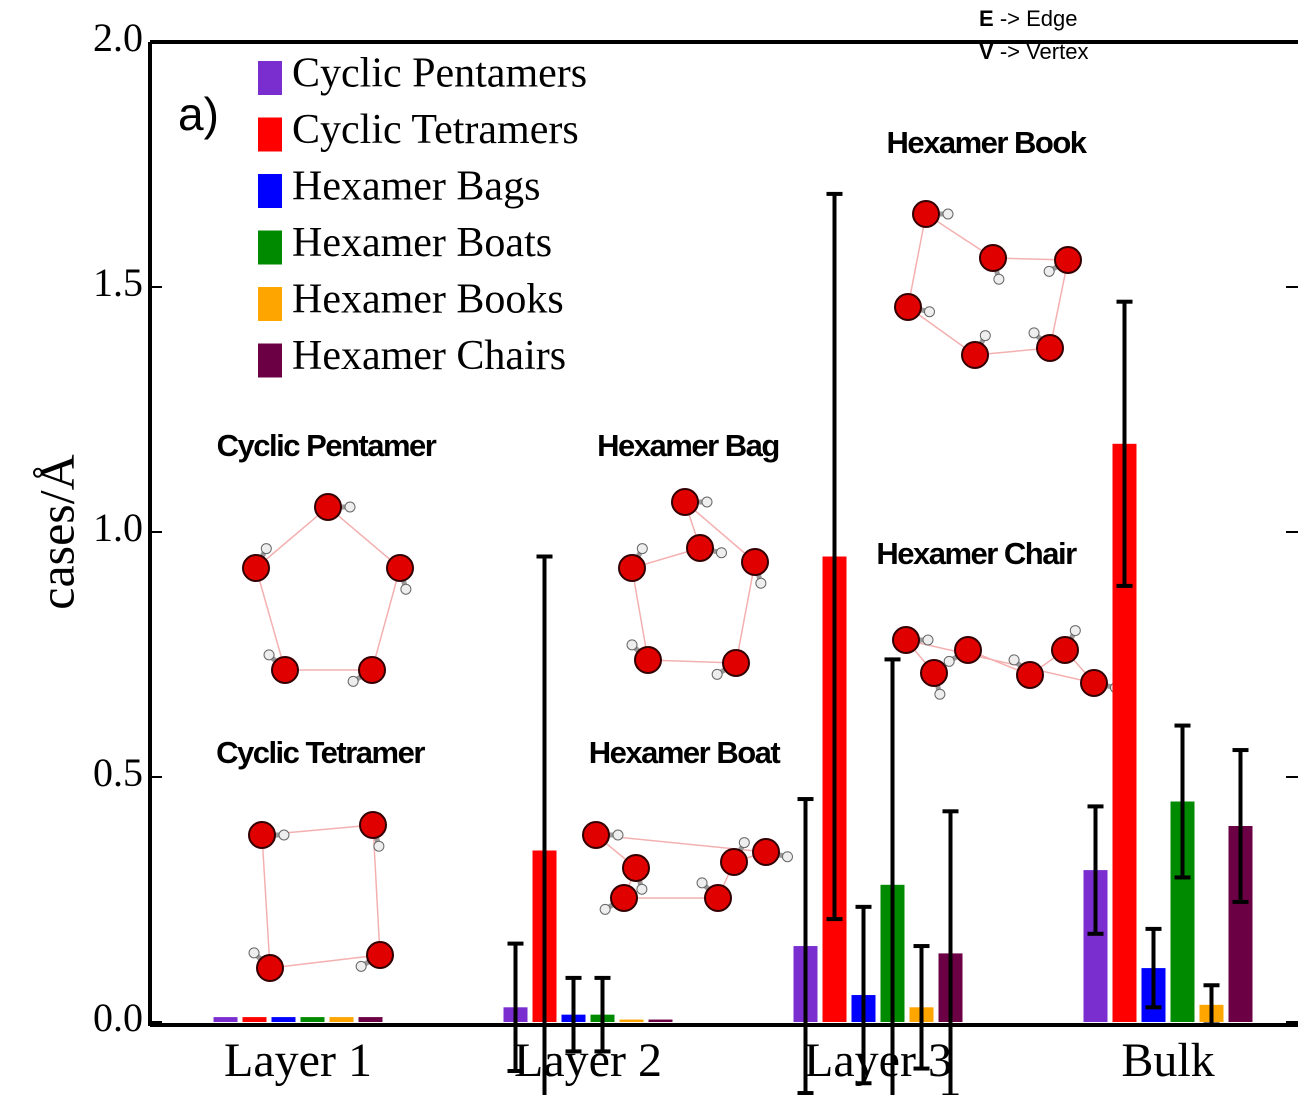 This screenshot has width=1298, height=1095. Describe the element at coordinates (56, 532) in the screenshot. I see `y-axis-label: cases/Å` at that location.